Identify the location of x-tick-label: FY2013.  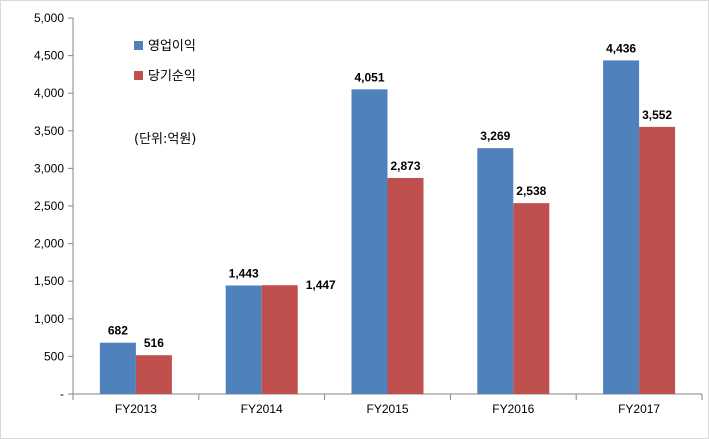
(136, 409).